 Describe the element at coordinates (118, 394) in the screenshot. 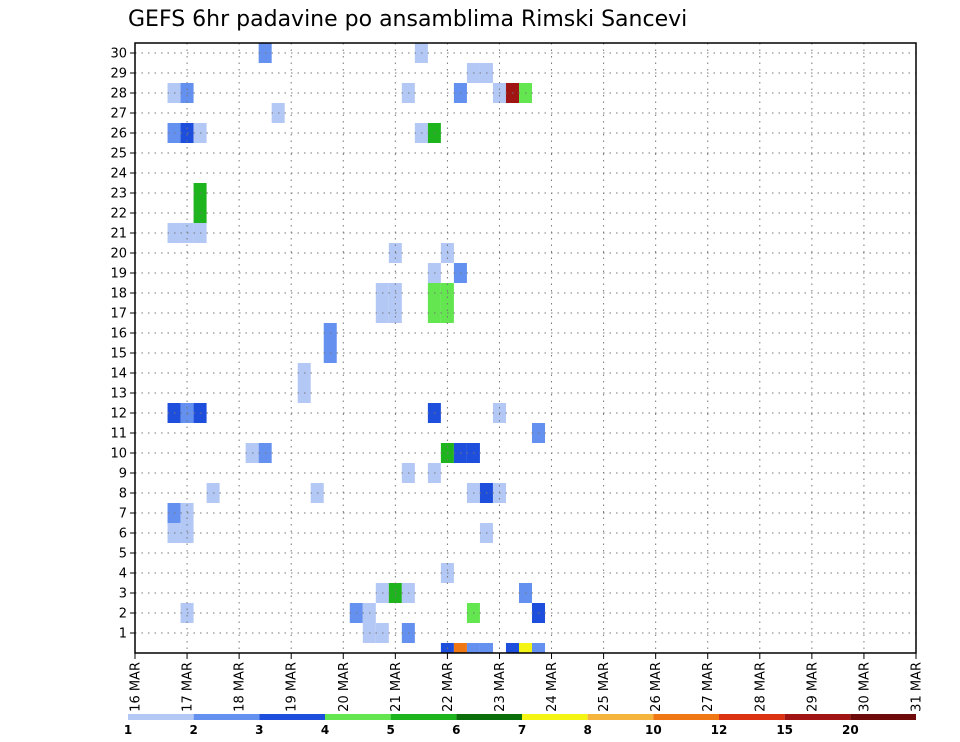

I see `y-tick-label: 13` at that location.